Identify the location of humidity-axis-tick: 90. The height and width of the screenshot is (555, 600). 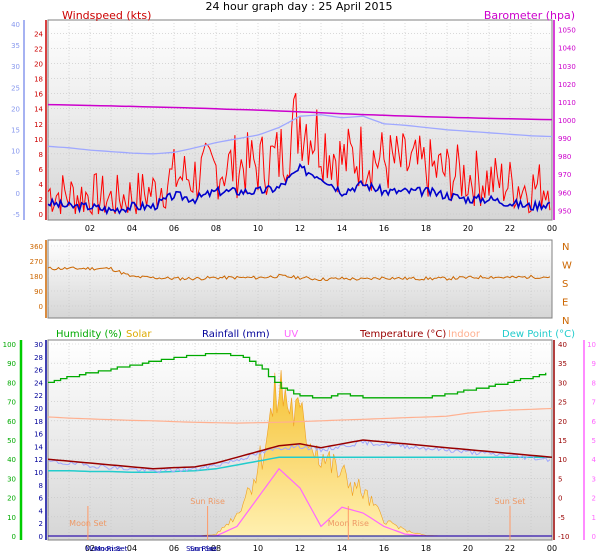
(11, 364).